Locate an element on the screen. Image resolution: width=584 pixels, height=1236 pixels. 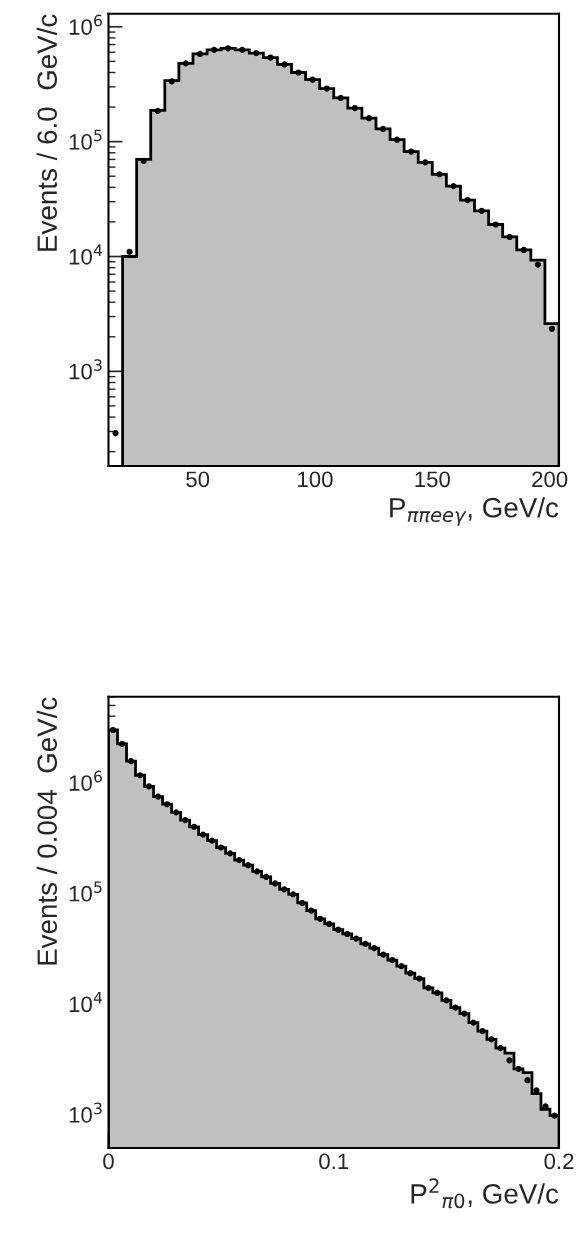
x-tick-label: 0 is located at coordinates (108, 1161).